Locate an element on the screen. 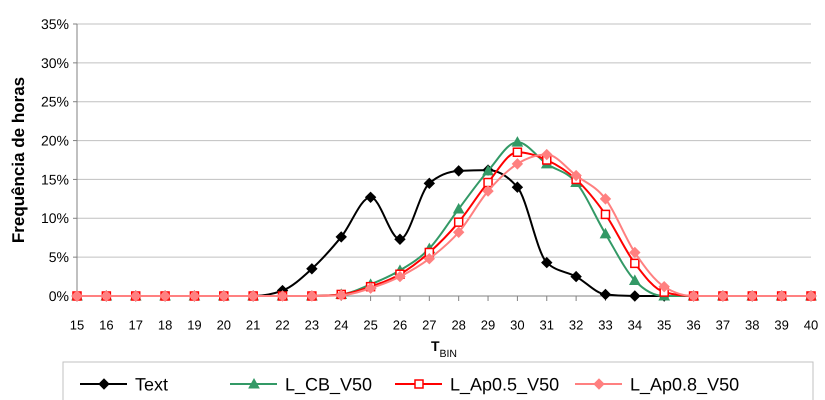  y-tick-label: 5% is located at coordinates (58, 257).